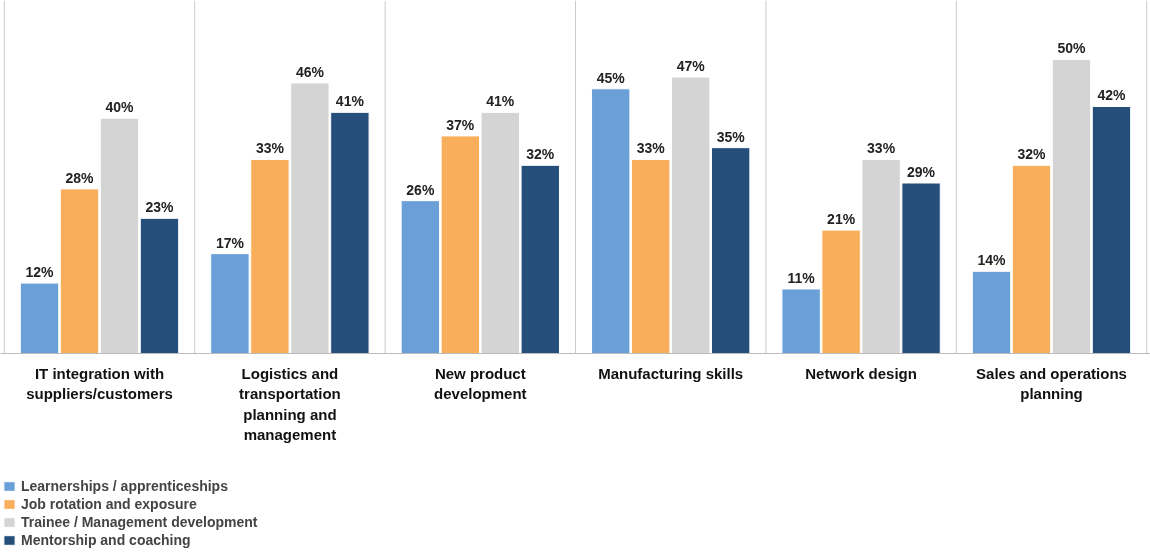 Image resolution: width=1150 pixels, height=553 pixels. I want to click on x-tick-label: New product development, so click(480, 383).